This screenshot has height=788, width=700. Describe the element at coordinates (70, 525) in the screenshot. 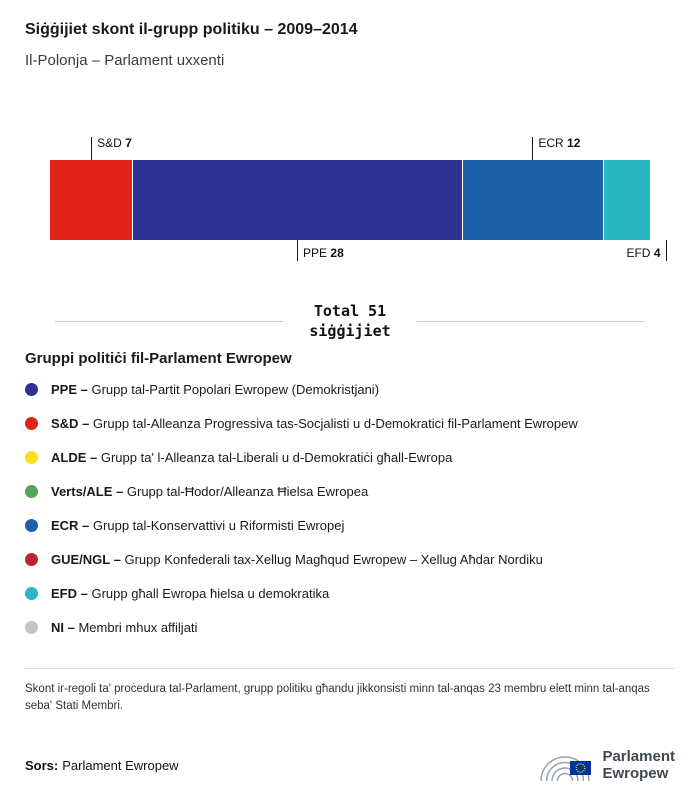

I see `legend-abbr-ecr: ECR –` at that location.